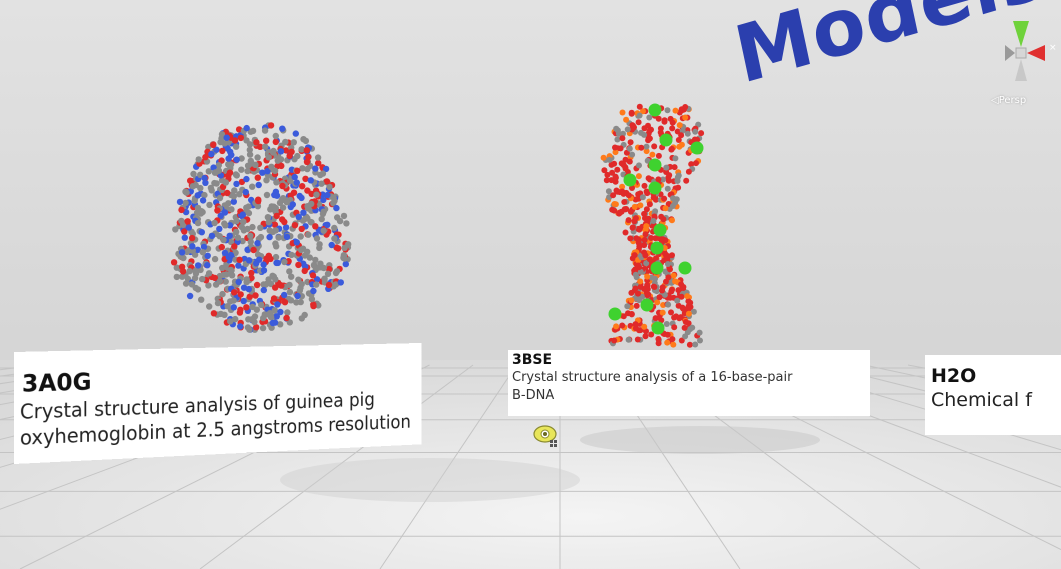 The height and width of the screenshot is (569, 1061). I want to click on gizmo-axis-x-neg, so click(1010, 53).